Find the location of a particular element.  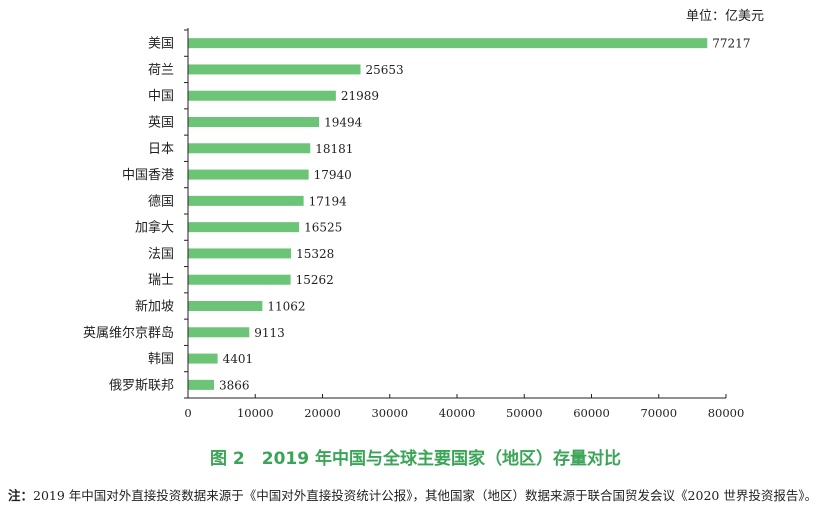

category-label-13: 俄罗斯联邦 is located at coordinates (141, 385).